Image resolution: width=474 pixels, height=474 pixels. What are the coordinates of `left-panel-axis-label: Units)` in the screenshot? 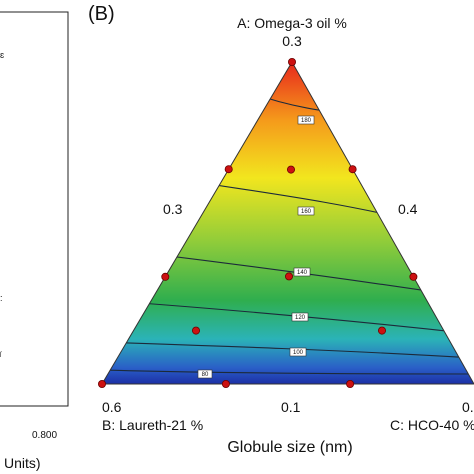 It's located at (22, 463).